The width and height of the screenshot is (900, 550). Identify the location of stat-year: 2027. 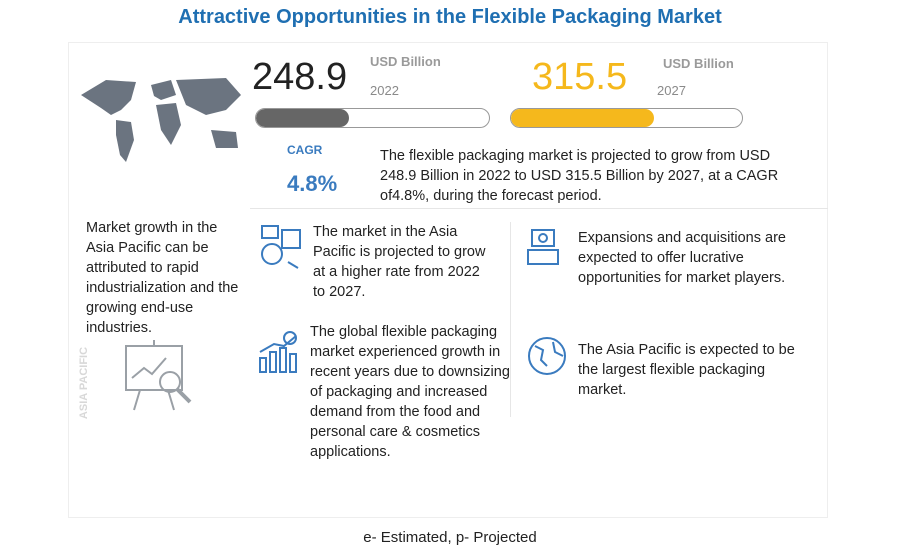
(671, 90).